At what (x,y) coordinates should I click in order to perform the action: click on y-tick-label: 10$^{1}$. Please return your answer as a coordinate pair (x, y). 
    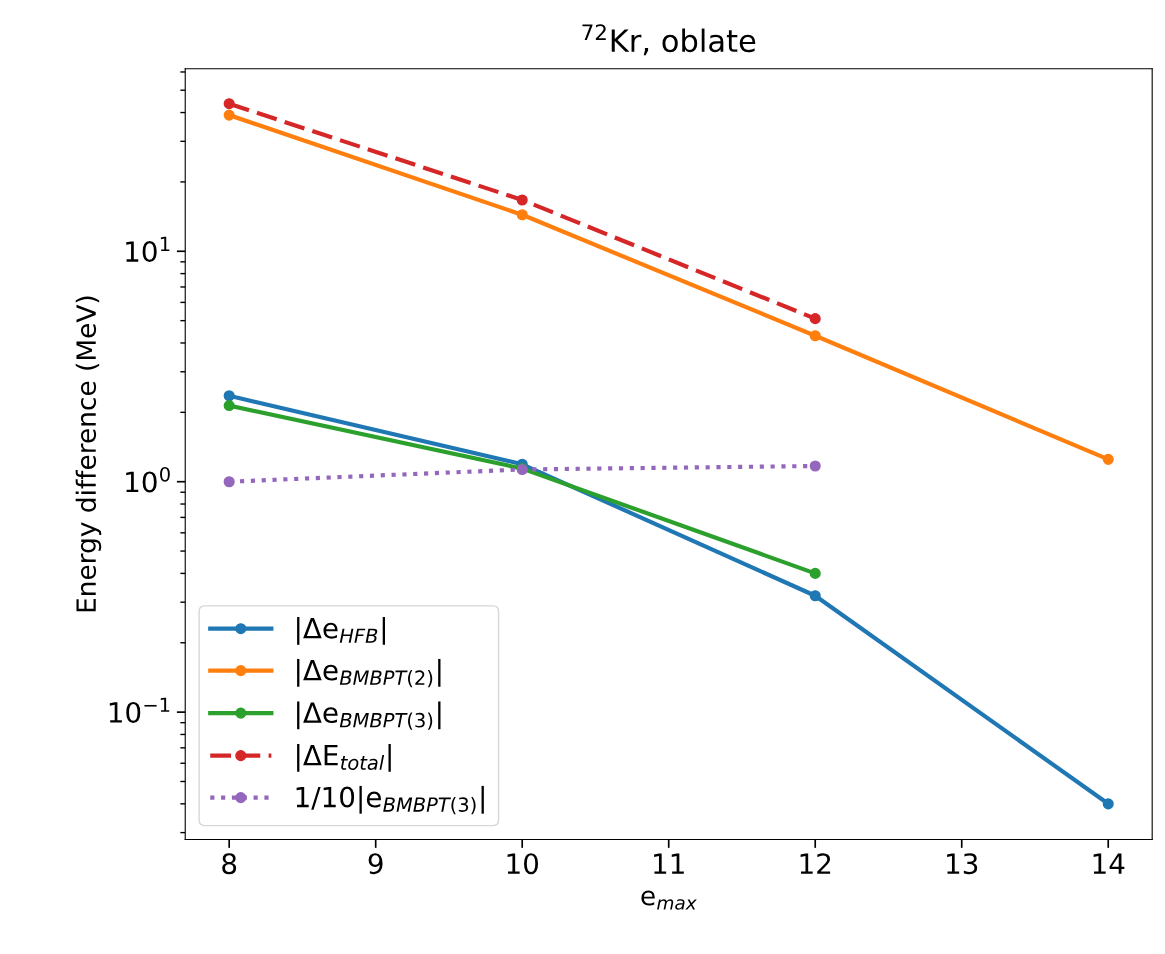
    Looking at the image, I should click on (148, 249).